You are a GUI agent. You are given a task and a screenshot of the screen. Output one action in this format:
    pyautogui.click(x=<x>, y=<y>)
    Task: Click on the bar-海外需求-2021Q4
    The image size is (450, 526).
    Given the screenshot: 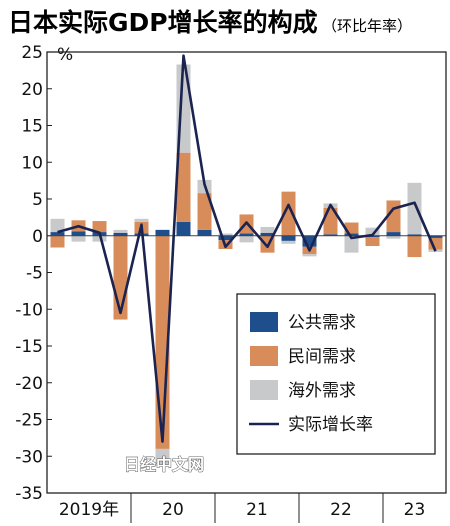 What is the action you would take?
    pyautogui.click(x=288, y=242)
    